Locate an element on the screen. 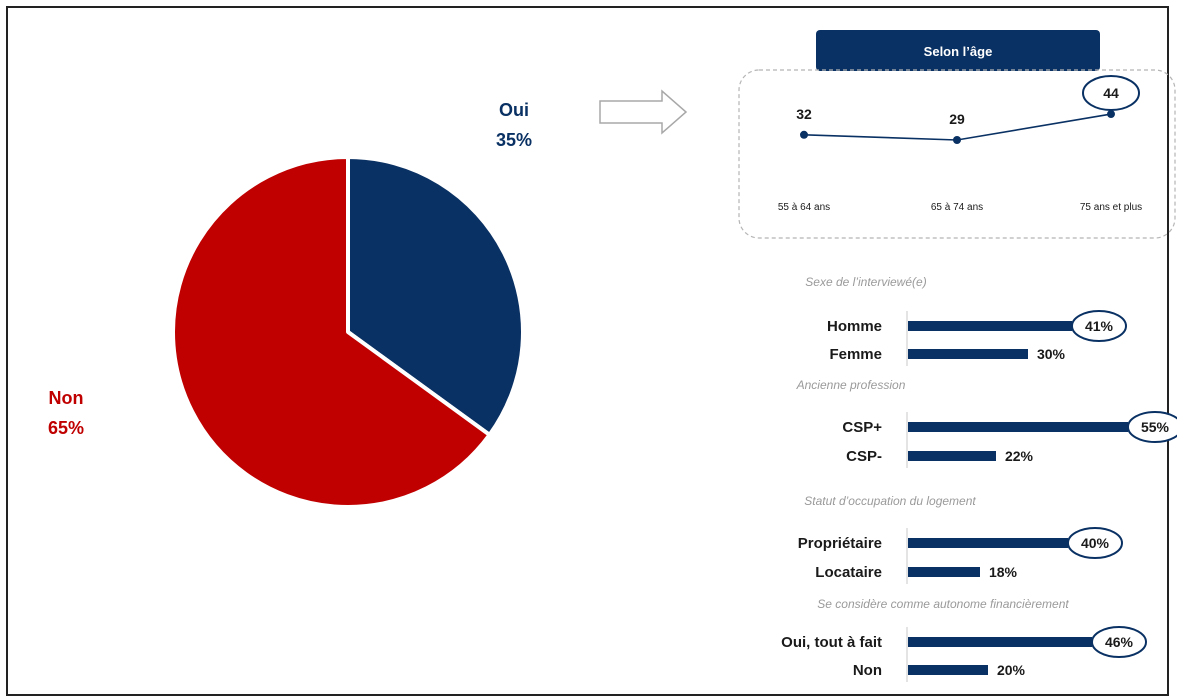  bar-category-label: Femme is located at coordinates (855, 354).